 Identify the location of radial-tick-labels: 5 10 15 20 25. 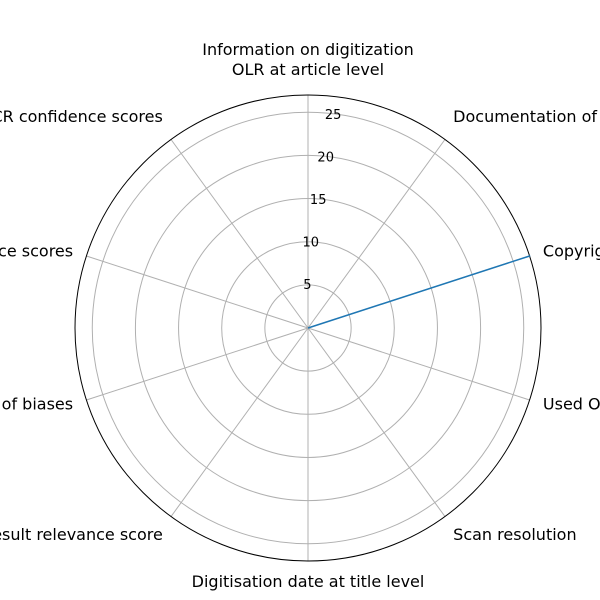
(321, 200).